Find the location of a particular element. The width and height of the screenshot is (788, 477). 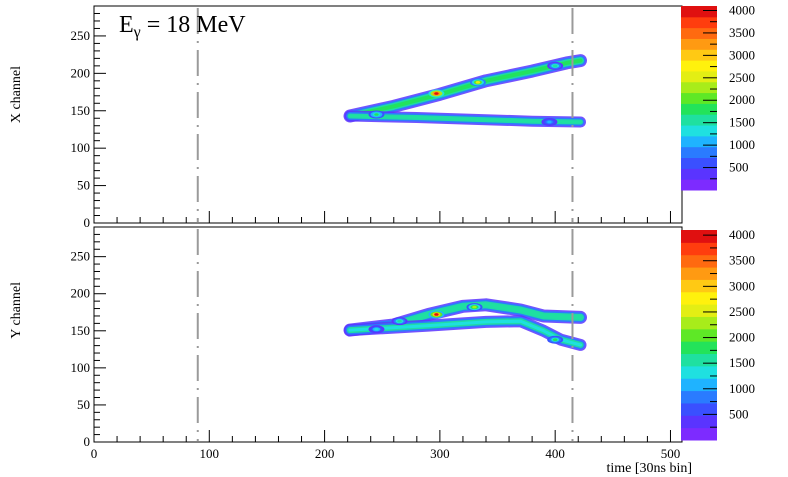

x-tick-label-3: 300 is located at coordinates (440, 453).